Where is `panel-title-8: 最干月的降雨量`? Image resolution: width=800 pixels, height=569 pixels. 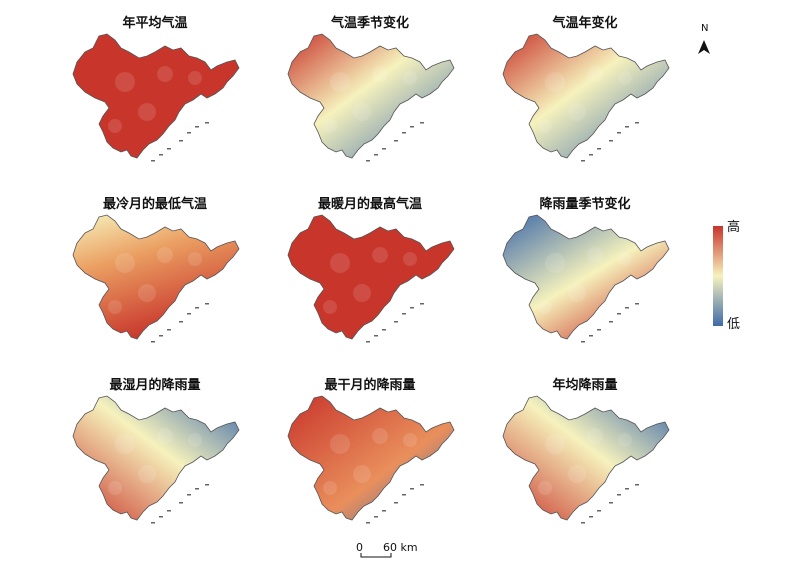
panel-title-8: 最干月的降雨量 is located at coordinates (370, 385).